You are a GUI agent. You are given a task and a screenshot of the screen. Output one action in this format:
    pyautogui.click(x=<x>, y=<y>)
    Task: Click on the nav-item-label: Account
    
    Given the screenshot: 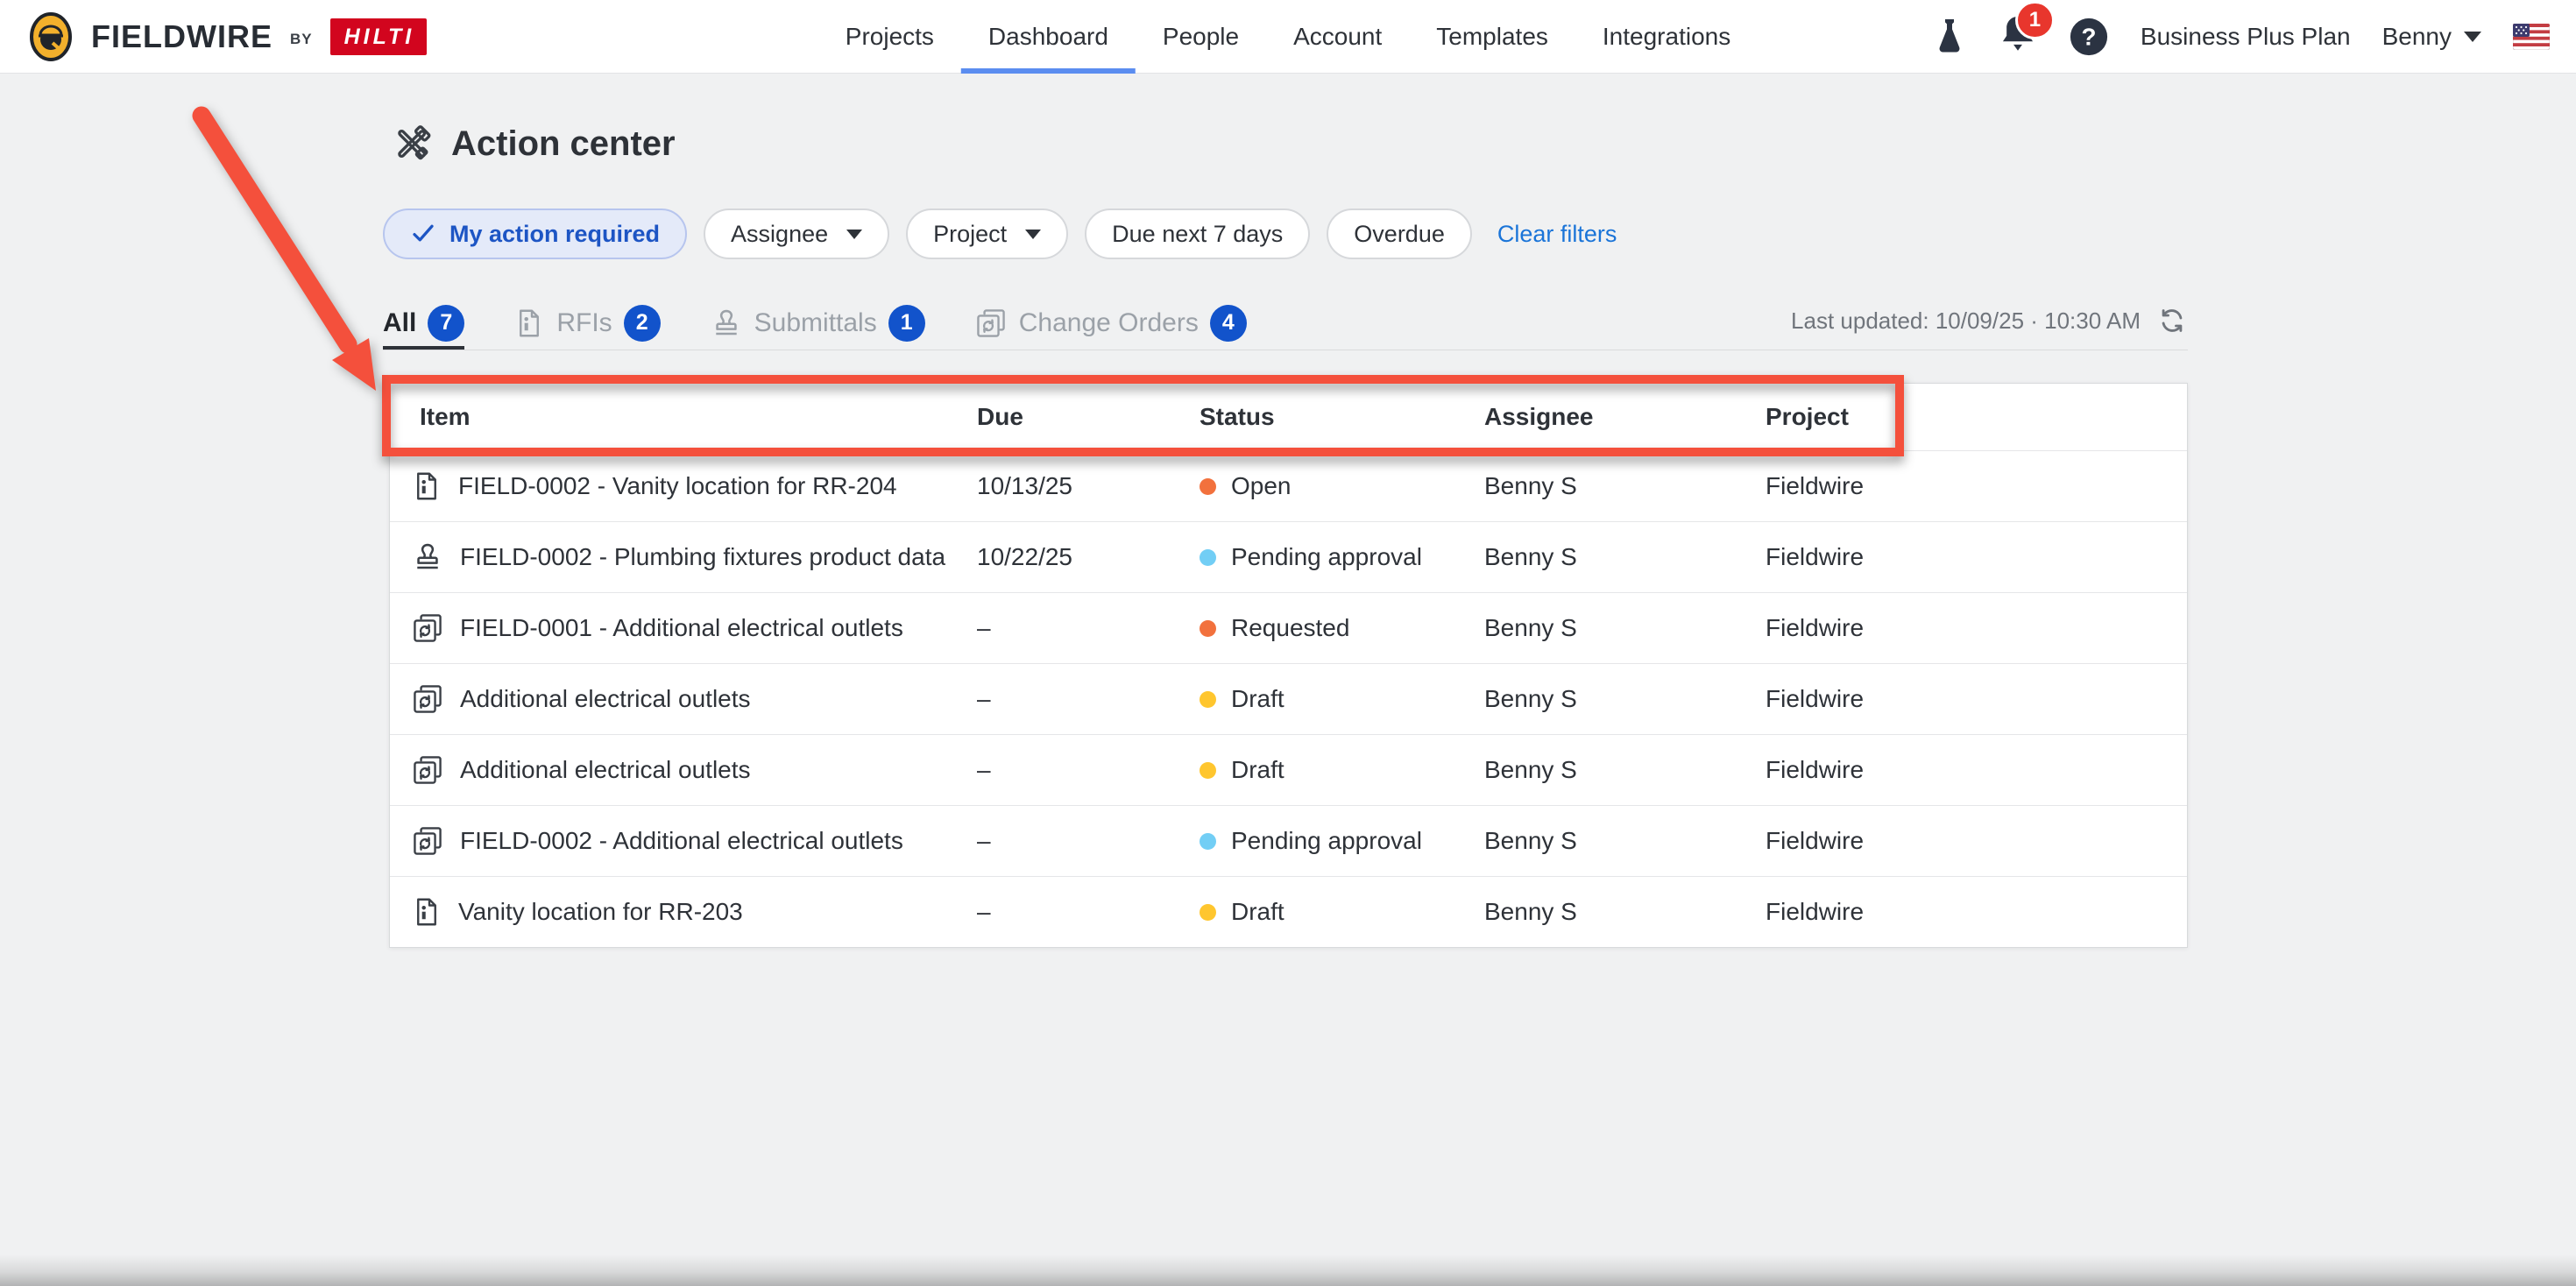 What is the action you would take?
    pyautogui.click(x=1338, y=36)
    